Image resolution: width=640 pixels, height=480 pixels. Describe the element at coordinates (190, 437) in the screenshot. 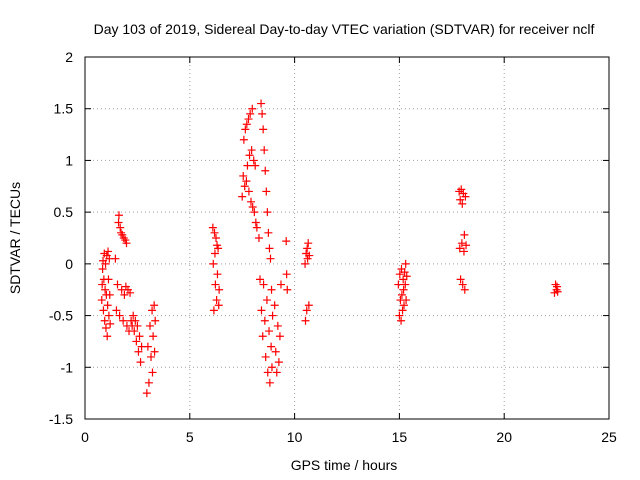

I see `x-tick-label: 5` at that location.